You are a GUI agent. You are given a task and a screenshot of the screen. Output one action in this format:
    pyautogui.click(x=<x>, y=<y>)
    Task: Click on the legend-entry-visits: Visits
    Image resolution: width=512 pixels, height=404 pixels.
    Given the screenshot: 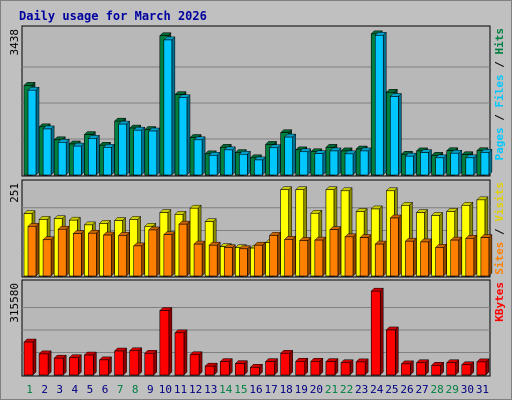 What is the action you would take?
    pyautogui.click(x=499, y=202)
    